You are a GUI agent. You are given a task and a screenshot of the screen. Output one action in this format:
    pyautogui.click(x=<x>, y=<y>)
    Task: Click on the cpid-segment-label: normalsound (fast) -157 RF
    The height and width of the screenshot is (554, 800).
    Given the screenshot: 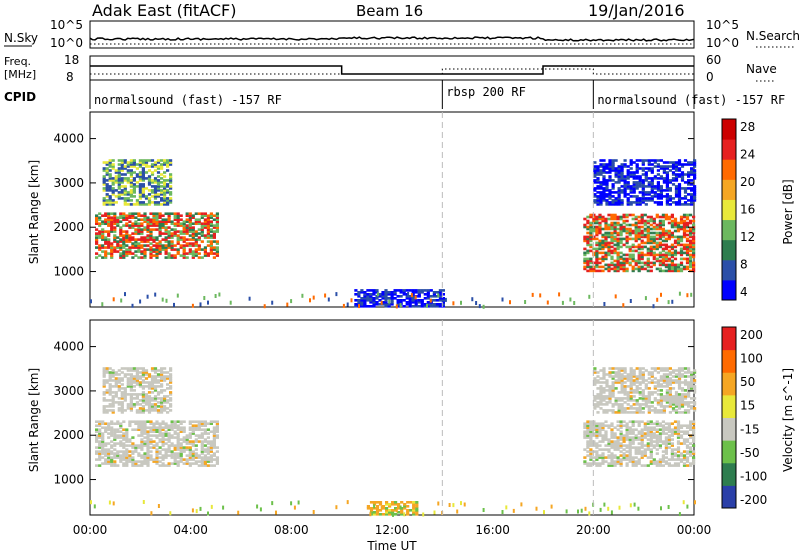 What is the action you would take?
    pyautogui.click(x=691, y=100)
    